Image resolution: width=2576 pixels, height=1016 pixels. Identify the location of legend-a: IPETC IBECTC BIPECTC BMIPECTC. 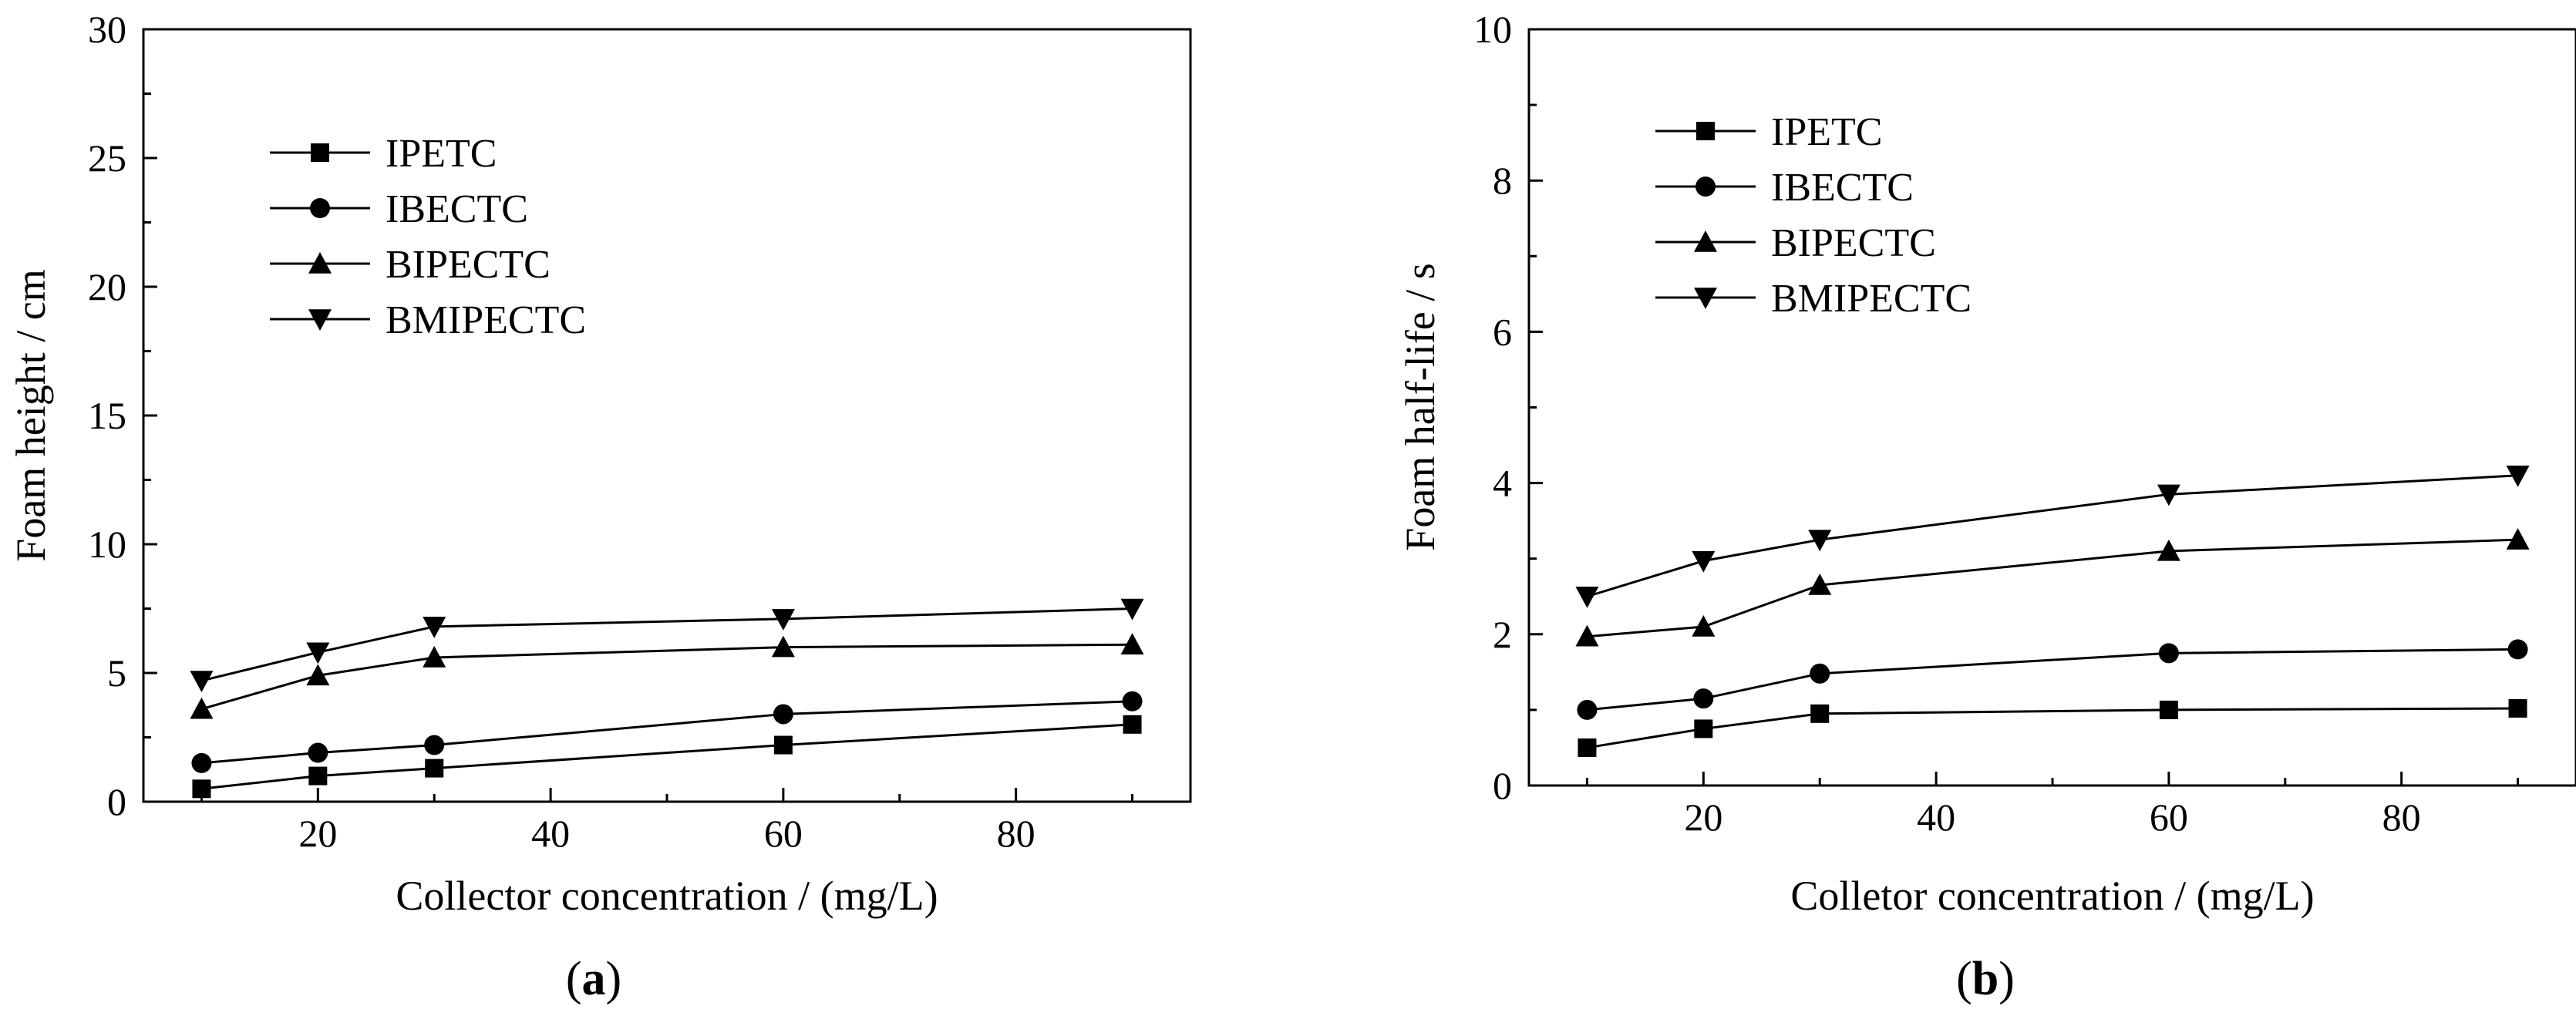
(428, 237).